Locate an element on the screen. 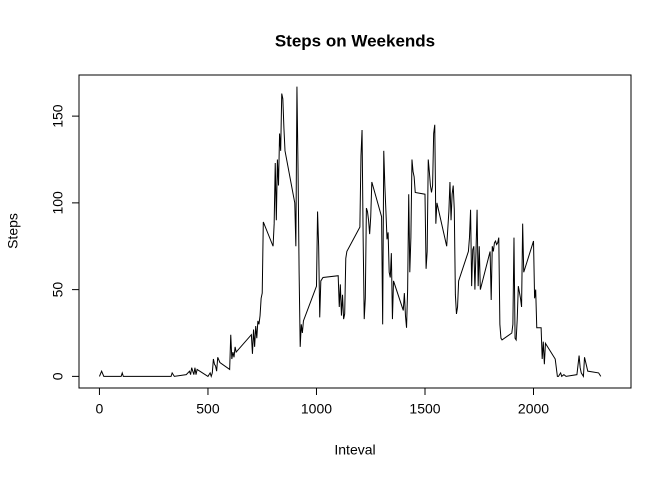 The height and width of the screenshot is (480, 672). x-tick-label: 0 is located at coordinates (100, 409).